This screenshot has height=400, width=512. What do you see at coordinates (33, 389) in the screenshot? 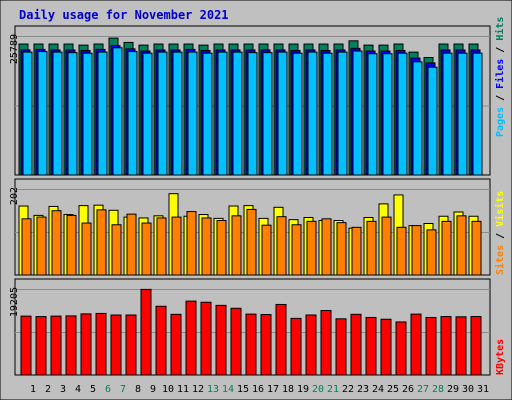
I see `x-tick-label: 1` at bounding box center [33, 389].